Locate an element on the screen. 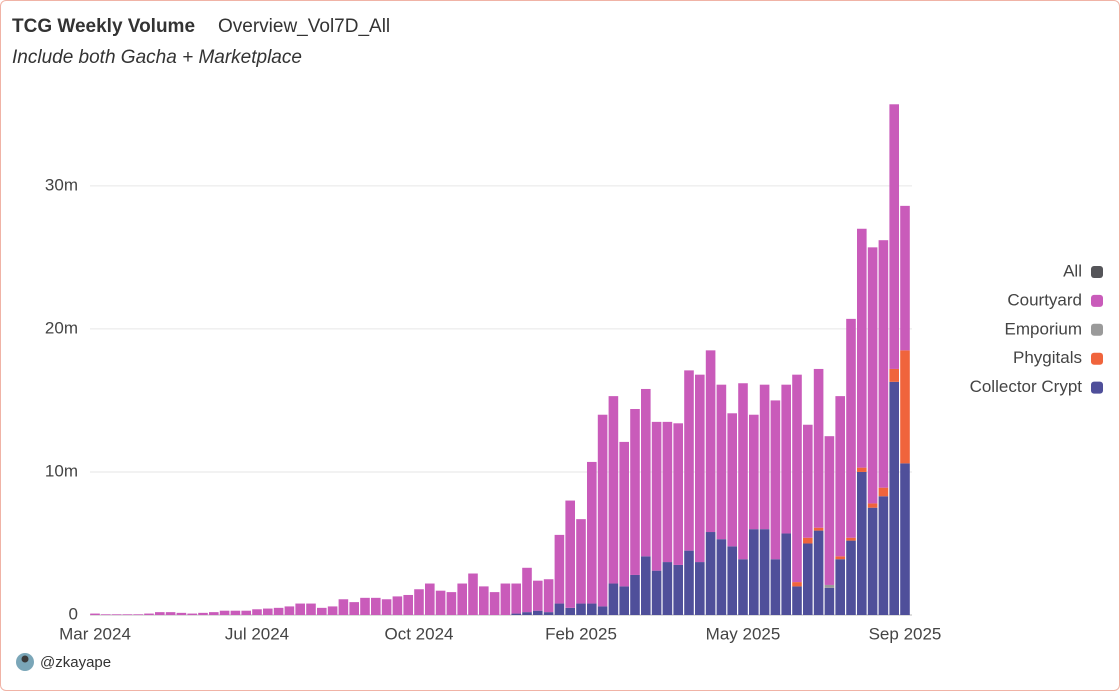 The height and width of the screenshot is (691, 1120). y-tick-label: 0 is located at coordinates (73, 613).